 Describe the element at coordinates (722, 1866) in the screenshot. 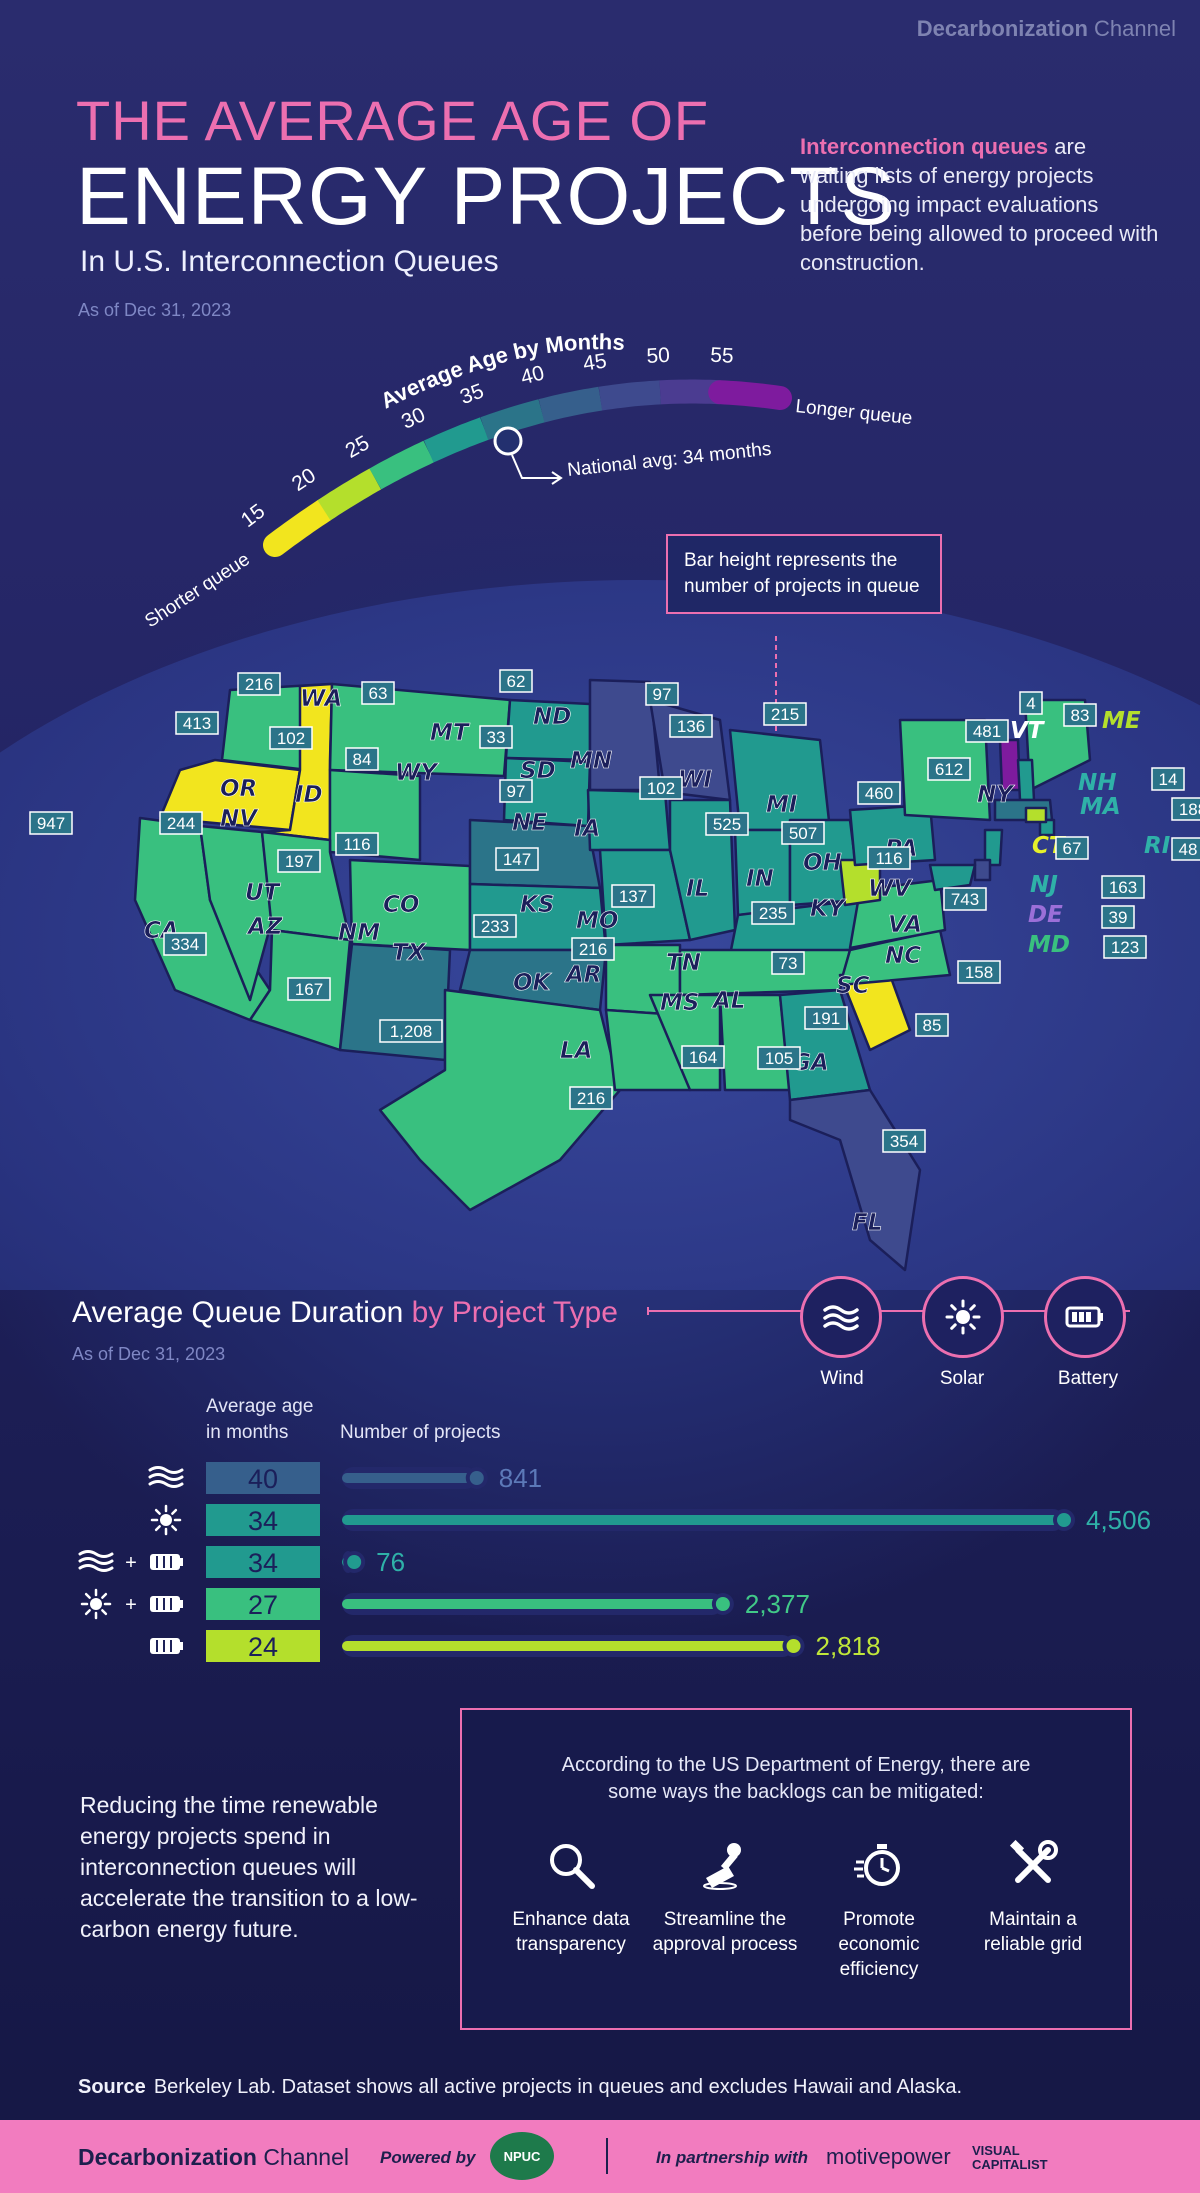

I see `stamp-icon` at that location.